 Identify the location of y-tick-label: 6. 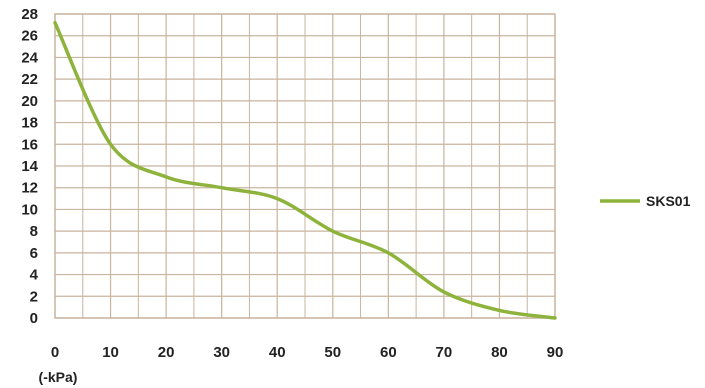
(34, 253).